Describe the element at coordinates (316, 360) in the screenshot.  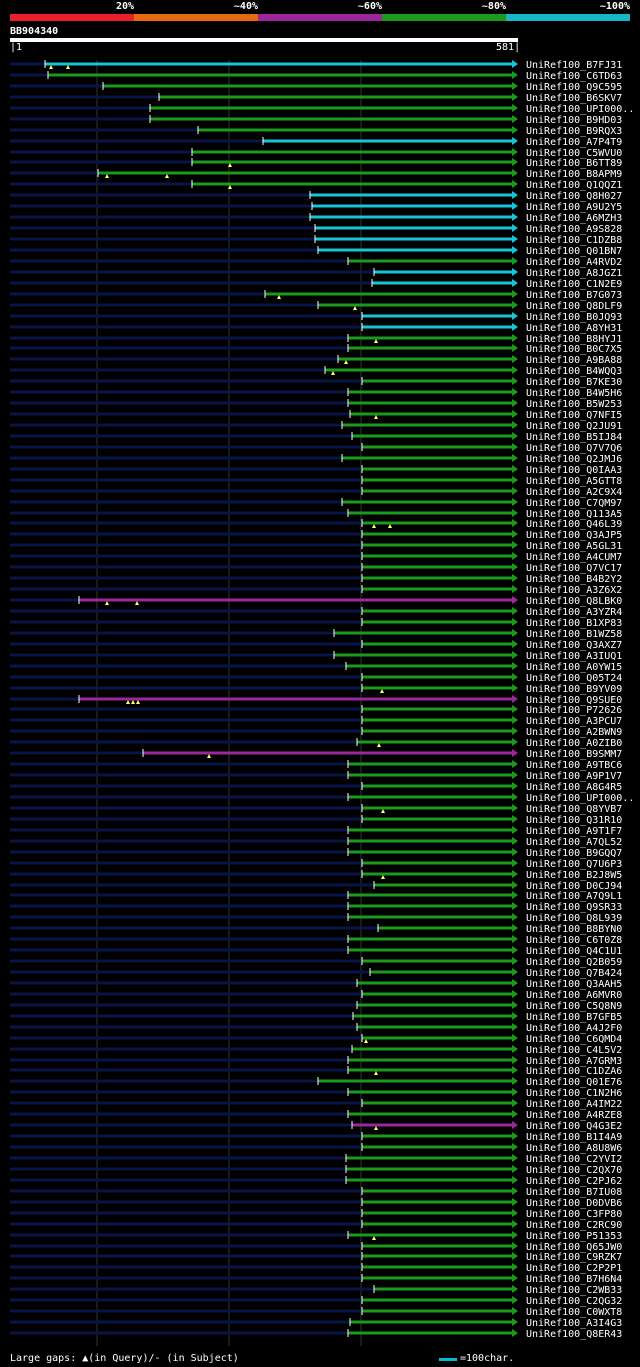
I see `hit-row: UniRef100_A9BA88` at that location.